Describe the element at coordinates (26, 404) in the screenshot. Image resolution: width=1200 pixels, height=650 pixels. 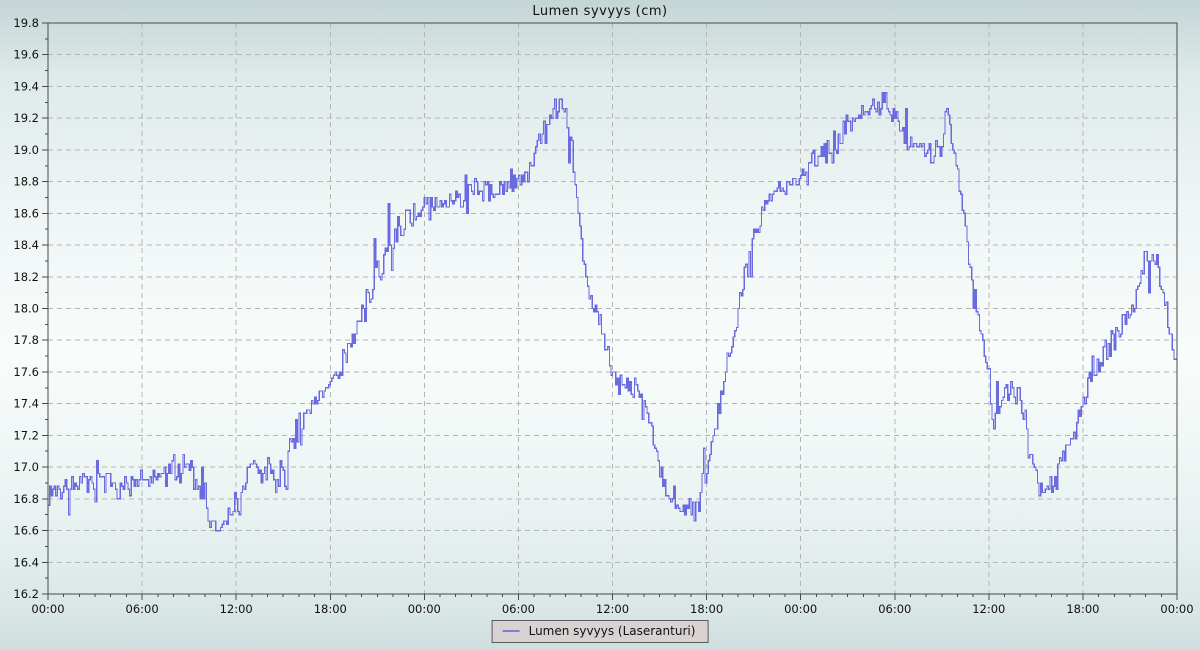
I see `svg-text: 17.4` at that location.